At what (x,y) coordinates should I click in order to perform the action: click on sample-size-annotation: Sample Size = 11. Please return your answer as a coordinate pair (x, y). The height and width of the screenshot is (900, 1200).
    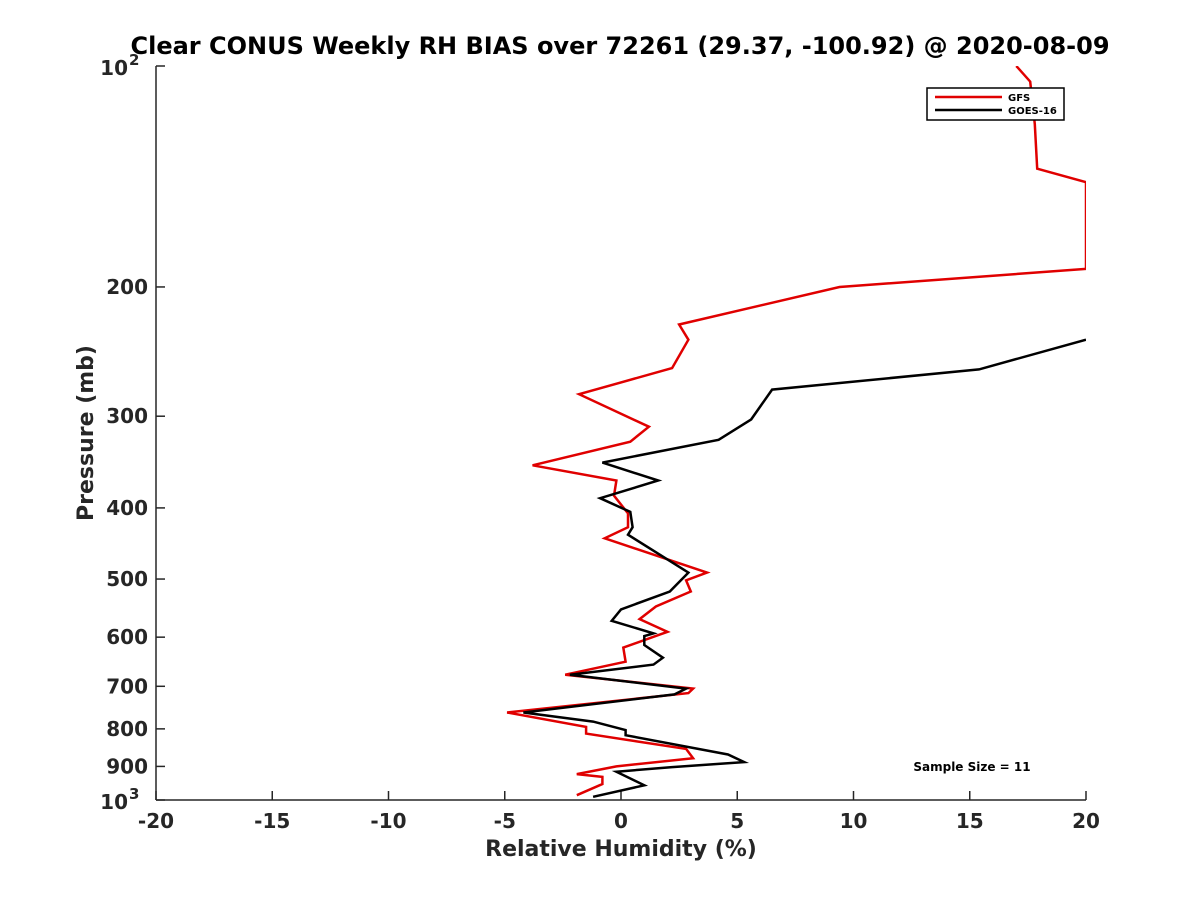
    Looking at the image, I should click on (971, 767).